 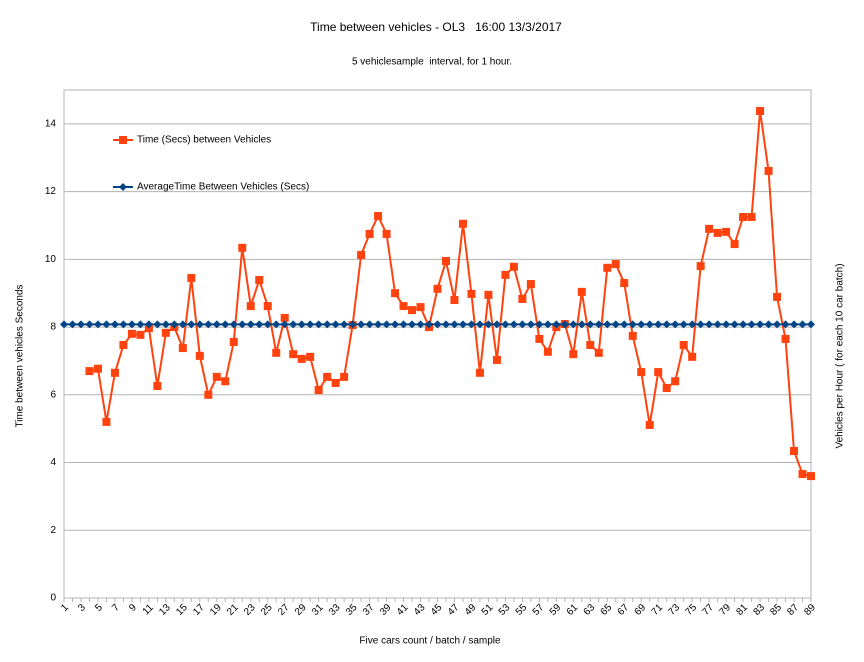 What do you see at coordinates (53, 327) in the screenshot?
I see `y-tick-label: 8` at bounding box center [53, 327].